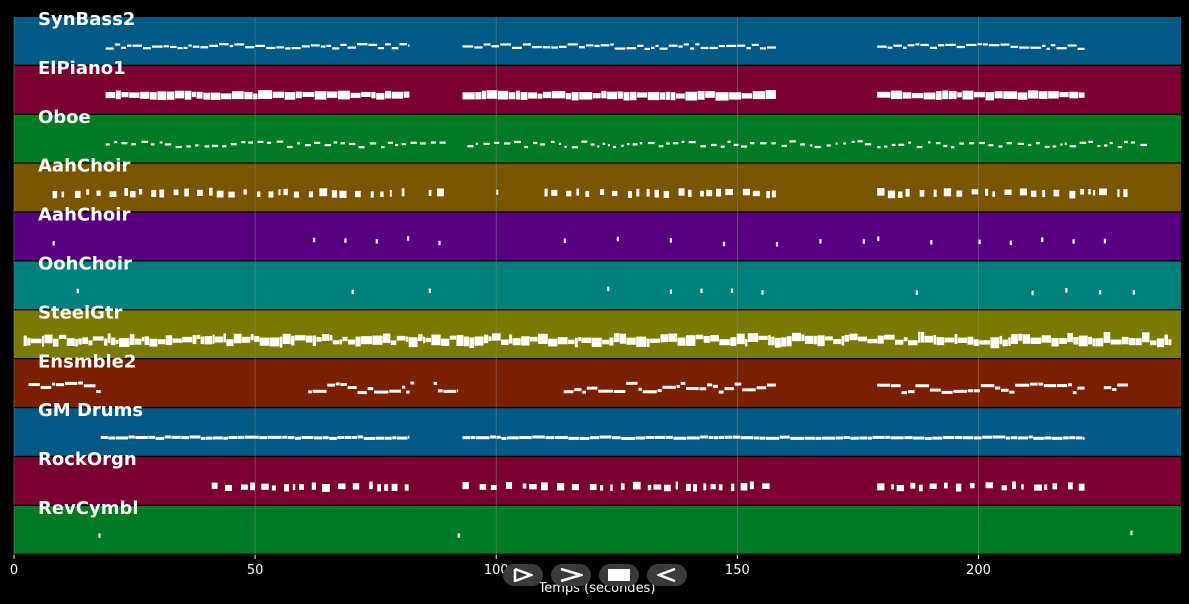 The height and width of the screenshot is (604, 1189). What do you see at coordinates (978, 570) in the screenshot?
I see `x-tick-label: 200` at bounding box center [978, 570].